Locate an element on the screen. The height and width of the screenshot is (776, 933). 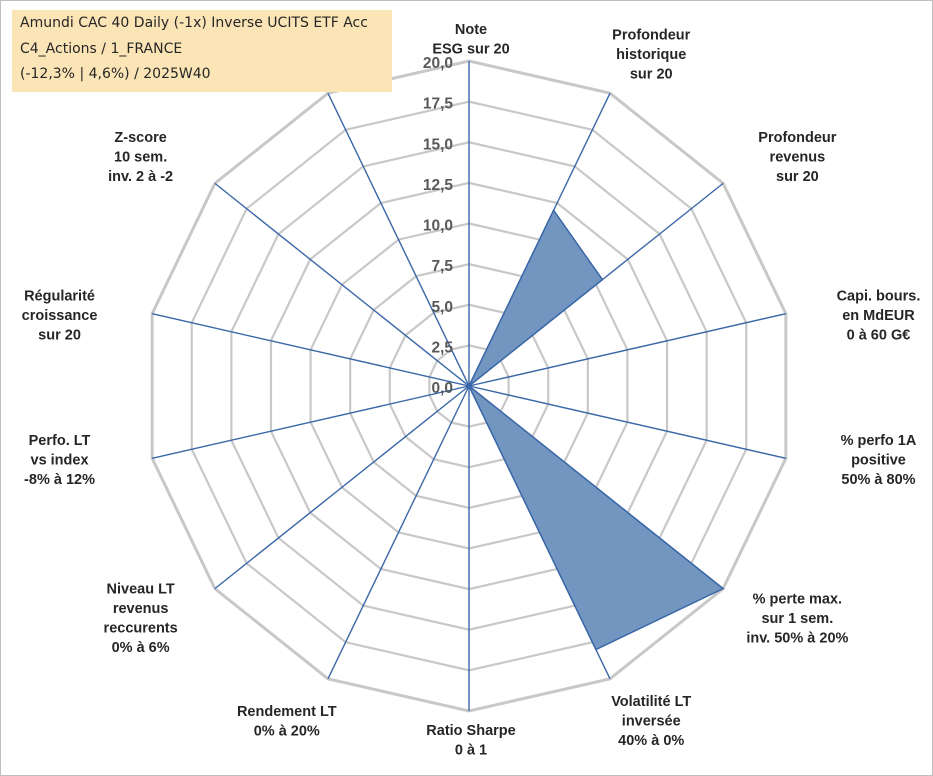
axis-label-5-line-1: sur 1 sem. is located at coordinates (797, 619).